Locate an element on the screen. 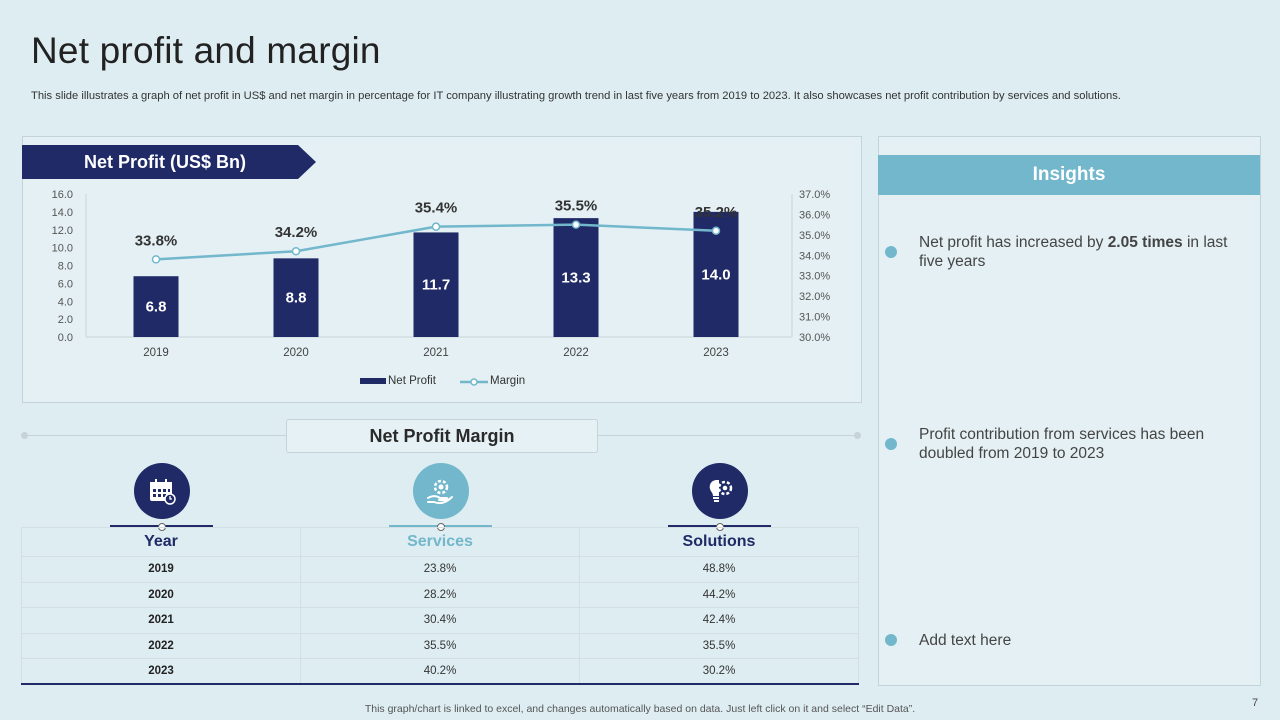  cell-services: 30.4% is located at coordinates (440, 620).